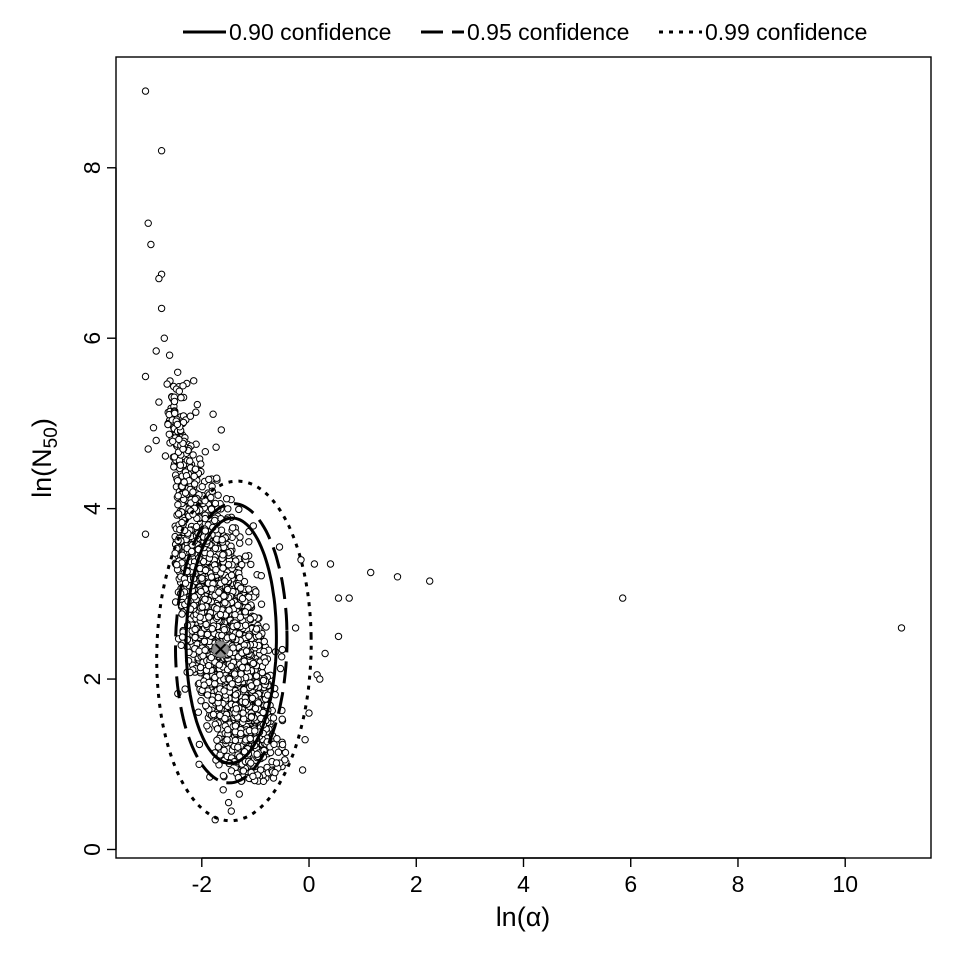  I want to click on x-axis: -2 0 2 4 6 8 10, so click(525, 877).